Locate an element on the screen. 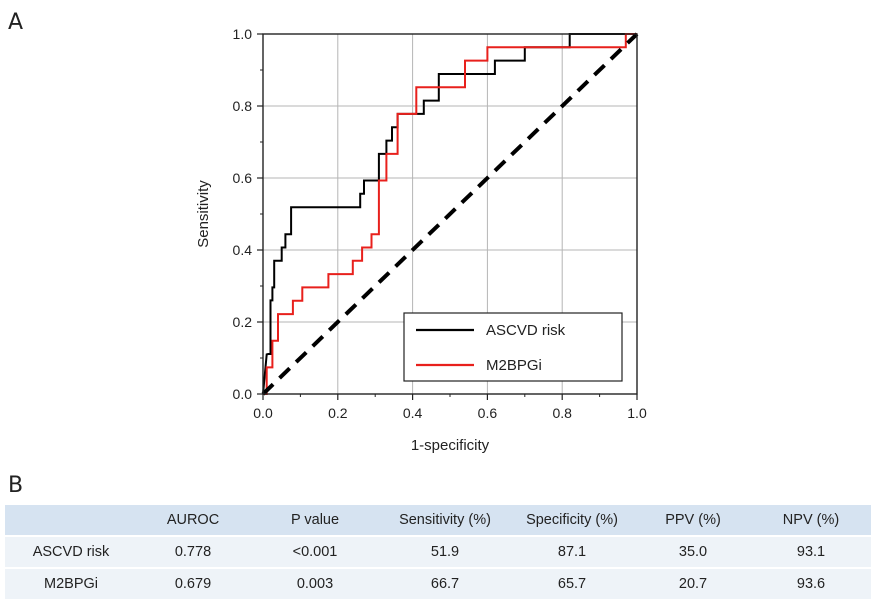  table-cell: M2BPGi is located at coordinates (71, 583).